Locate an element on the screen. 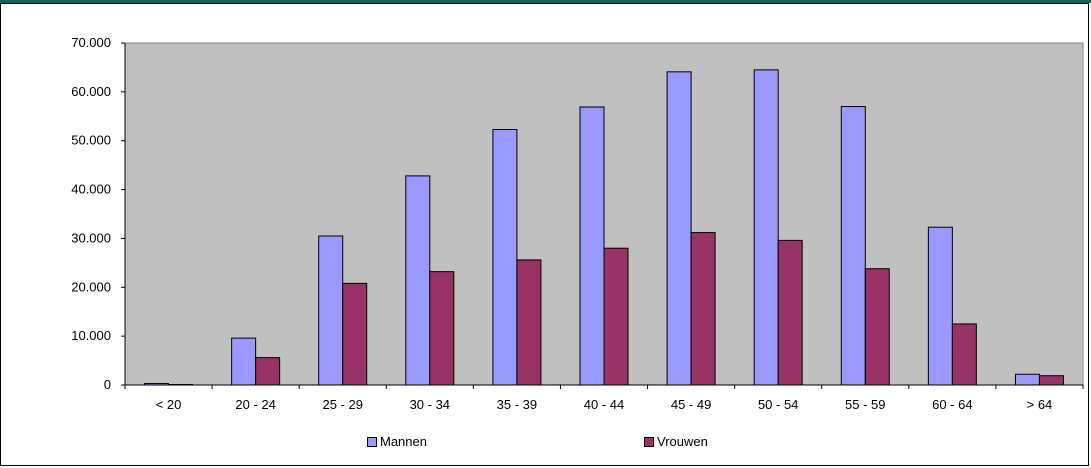  y-tick-label: 20.000 is located at coordinates (91, 286).